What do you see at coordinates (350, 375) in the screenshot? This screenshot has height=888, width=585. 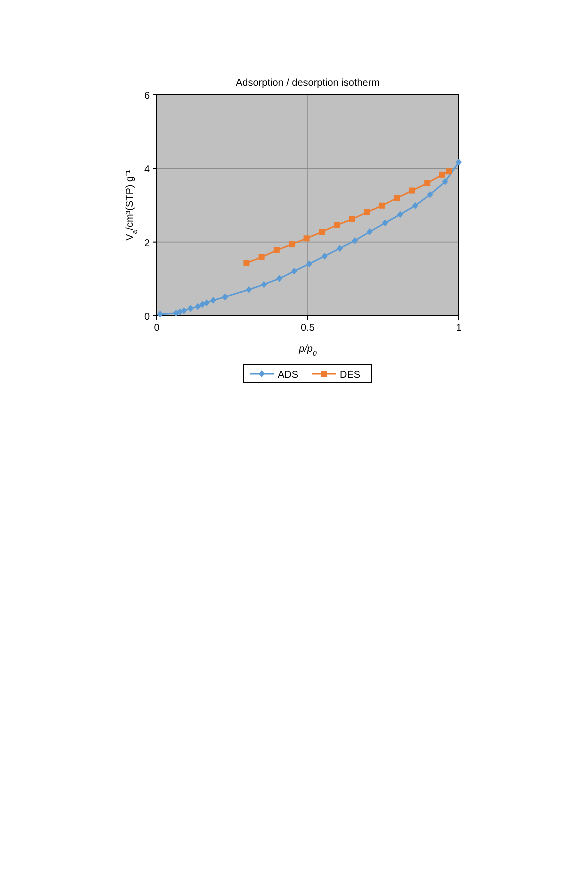 I see `legend-label: DES` at bounding box center [350, 375].